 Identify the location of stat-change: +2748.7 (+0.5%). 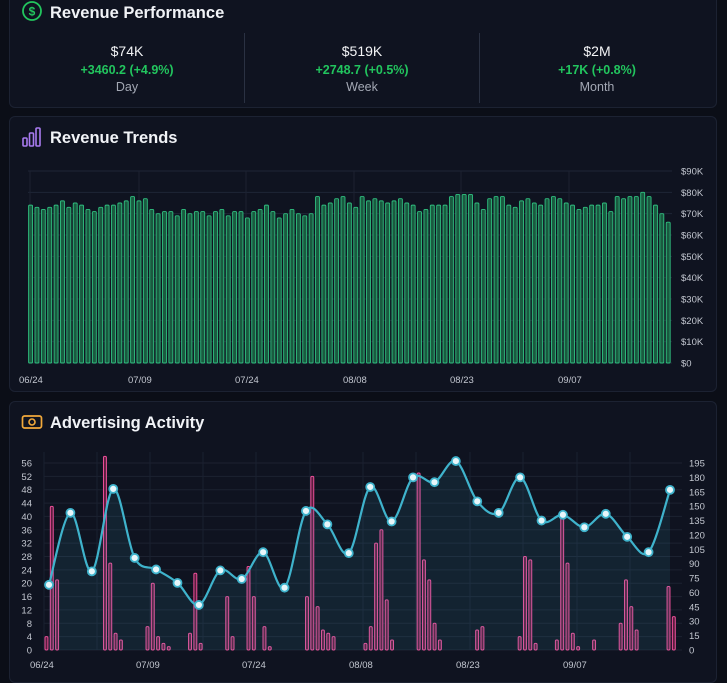
(362, 70).